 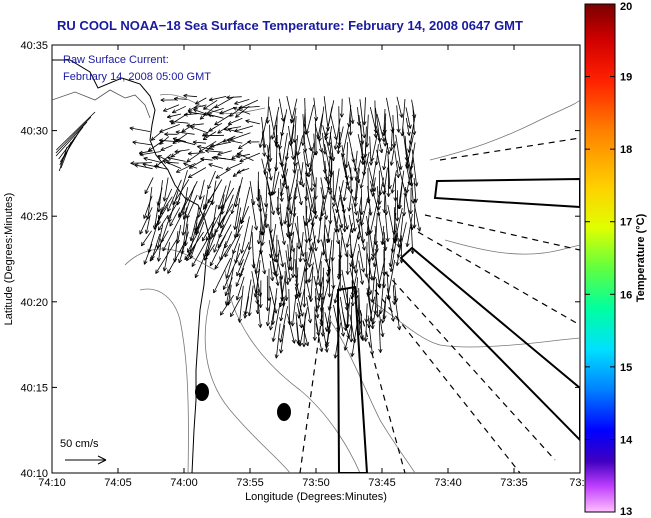 I want to click on colorbar-tick-label: 15, so click(x=626, y=368).